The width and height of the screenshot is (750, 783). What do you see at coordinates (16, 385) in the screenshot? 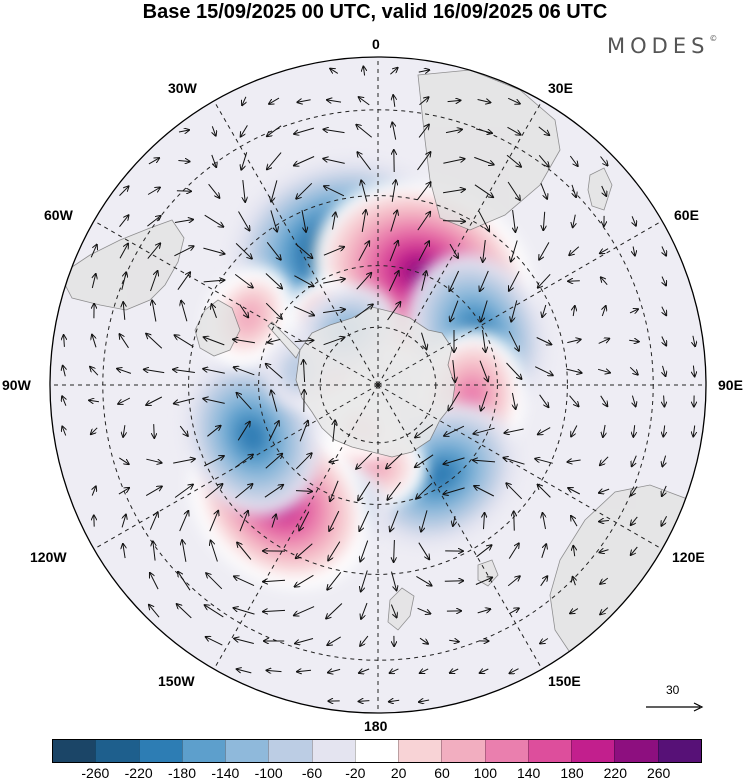
I see `lon-label-90w: 90W` at bounding box center [16, 385].